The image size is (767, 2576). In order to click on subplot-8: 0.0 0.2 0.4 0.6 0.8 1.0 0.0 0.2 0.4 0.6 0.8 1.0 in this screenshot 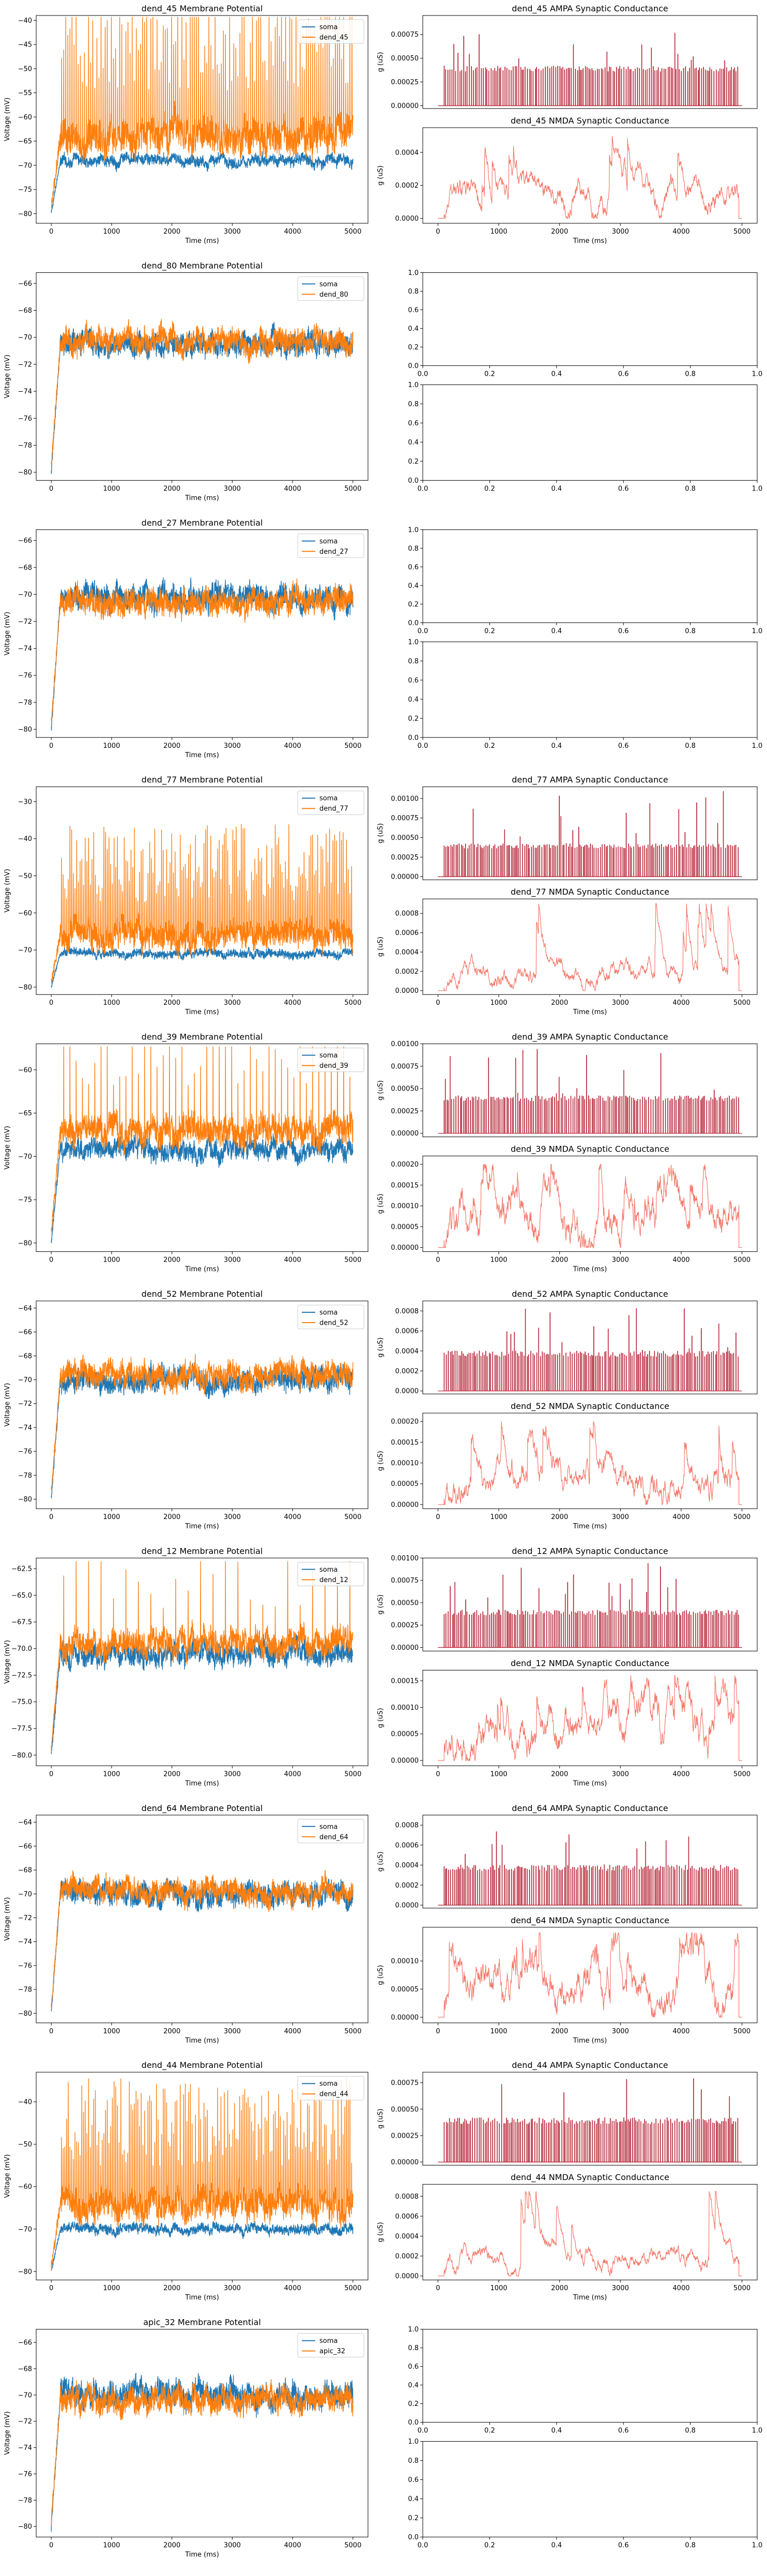, I will do `click(585, 694)`.